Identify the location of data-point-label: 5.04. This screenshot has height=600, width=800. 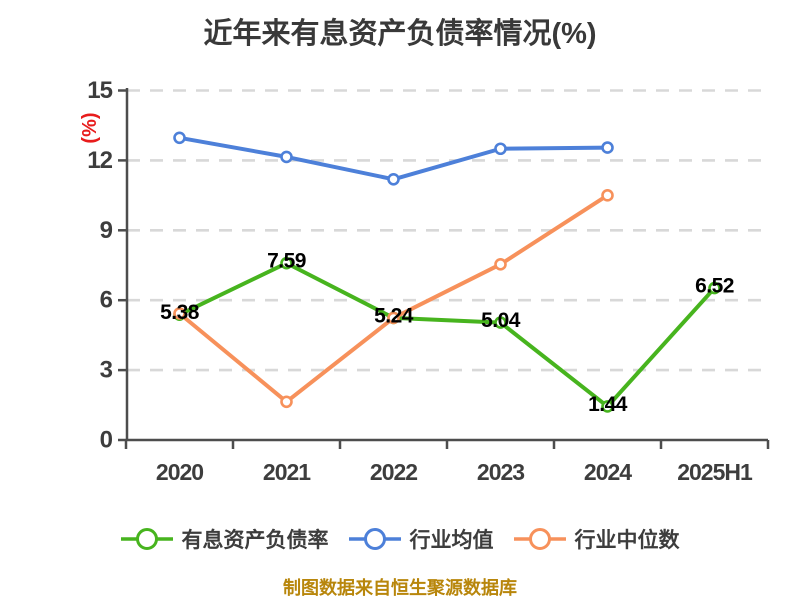
(501, 320).